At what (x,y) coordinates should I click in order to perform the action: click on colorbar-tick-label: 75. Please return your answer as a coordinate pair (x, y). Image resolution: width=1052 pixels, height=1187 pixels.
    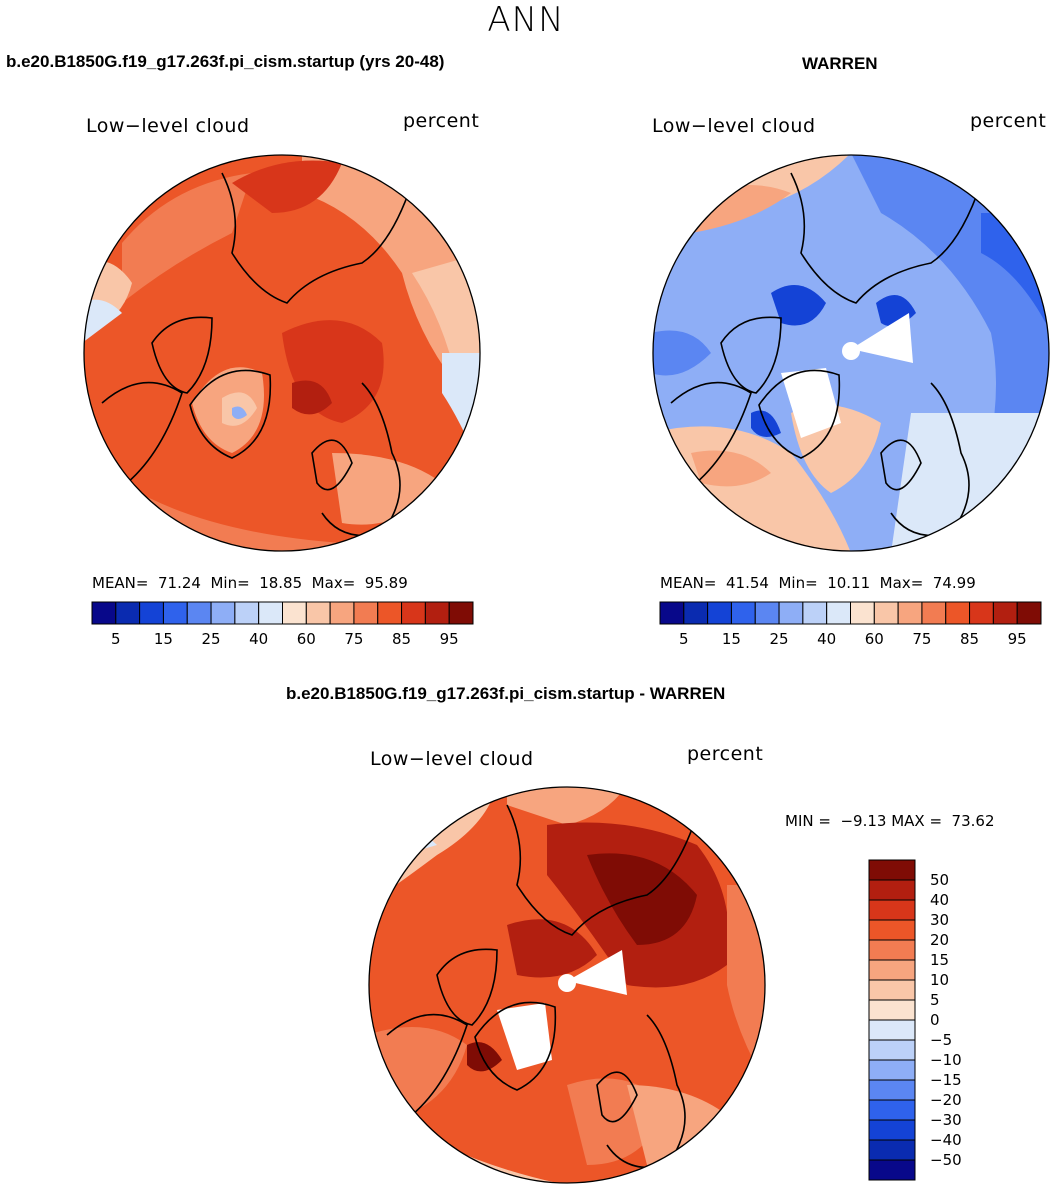
    Looking at the image, I should click on (354, 639).